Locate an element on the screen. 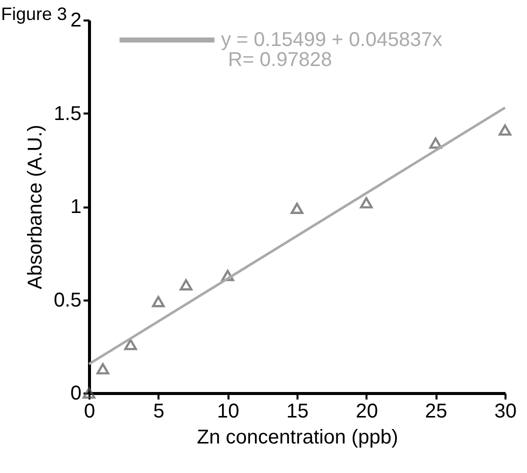  x-tick-label: 5 is located at coordinates (158, 411).